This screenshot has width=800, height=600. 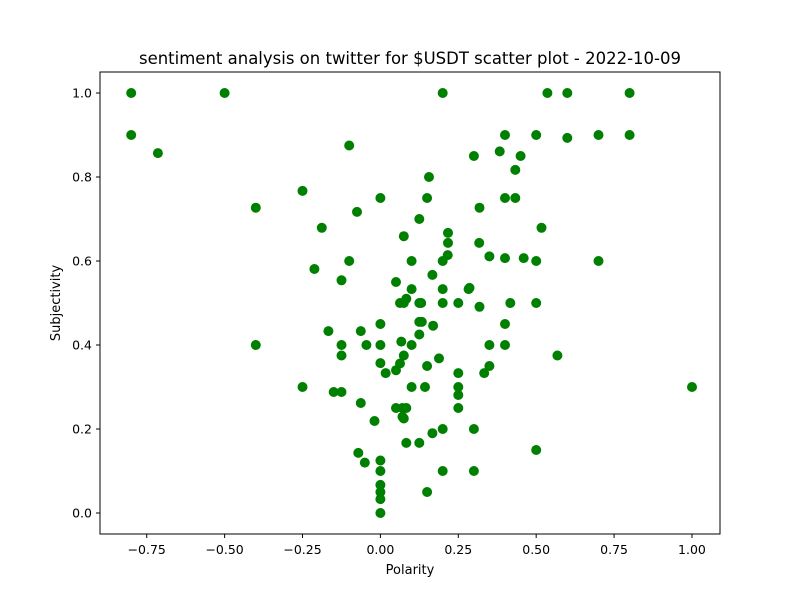 What do you see at coordinates (82, 261) in the screenshot?
I see `y-tick-label: 0.6` at bounding box center [82, 261].